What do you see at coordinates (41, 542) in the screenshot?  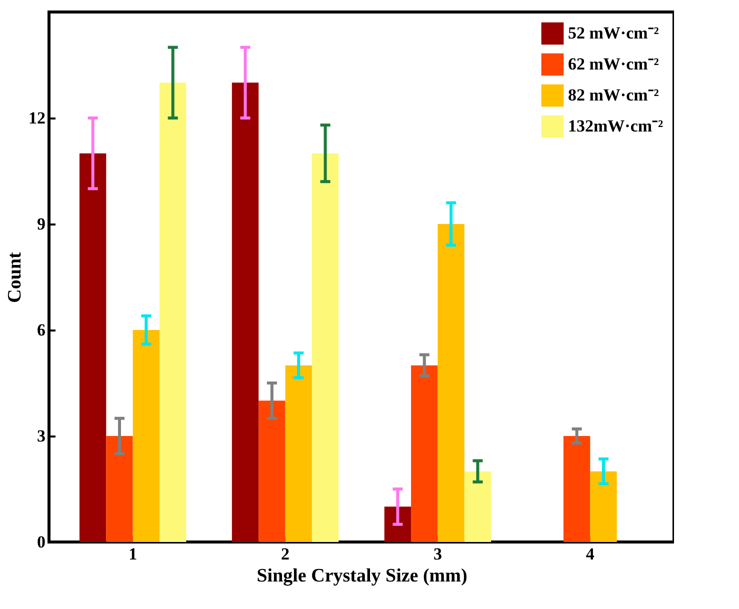 I see `y-tick-label: 0` at bounding box center [41, 542].